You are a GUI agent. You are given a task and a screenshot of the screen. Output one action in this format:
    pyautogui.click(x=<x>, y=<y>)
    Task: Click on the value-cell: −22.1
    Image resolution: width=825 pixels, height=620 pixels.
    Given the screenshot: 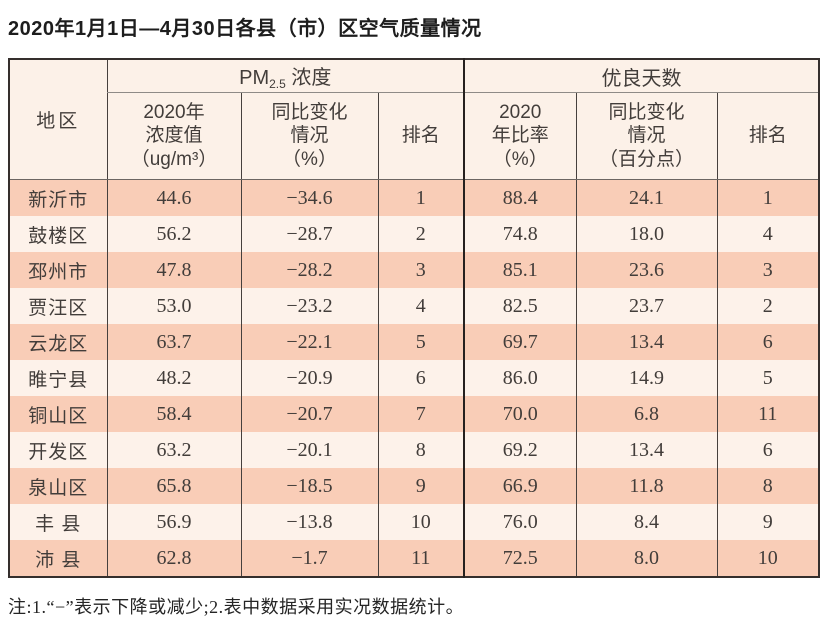 What is the action you would take?
    pyautogui.click(x=309, y=342)
    